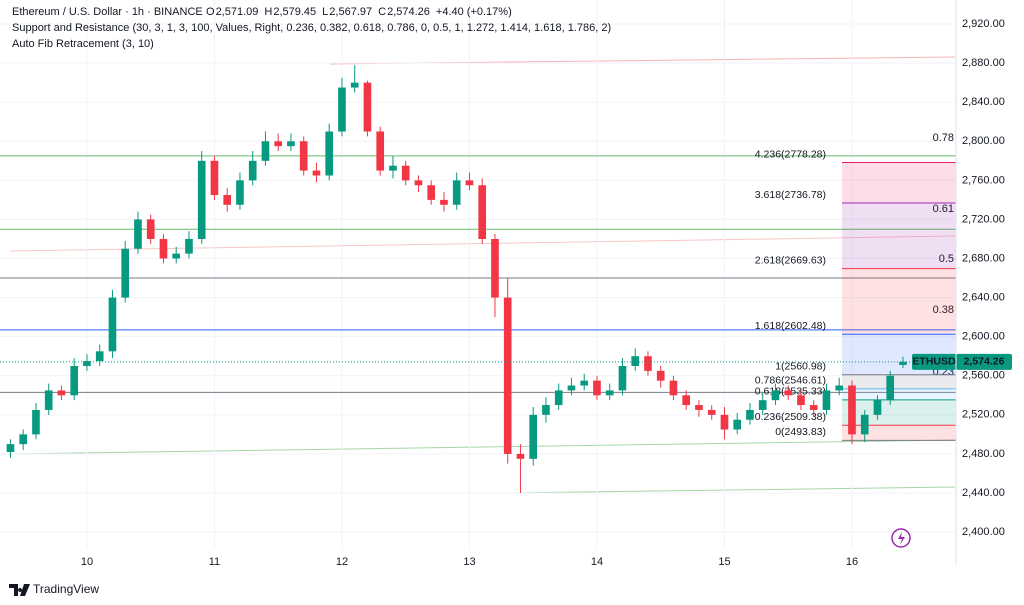 Image resolution: width=1024 pixels, height=605 pixels. Describe the element at coordinates (83, 44) in the screenshot. I see `indicator: Auto Fib Retracement (3, 10)` at that location.